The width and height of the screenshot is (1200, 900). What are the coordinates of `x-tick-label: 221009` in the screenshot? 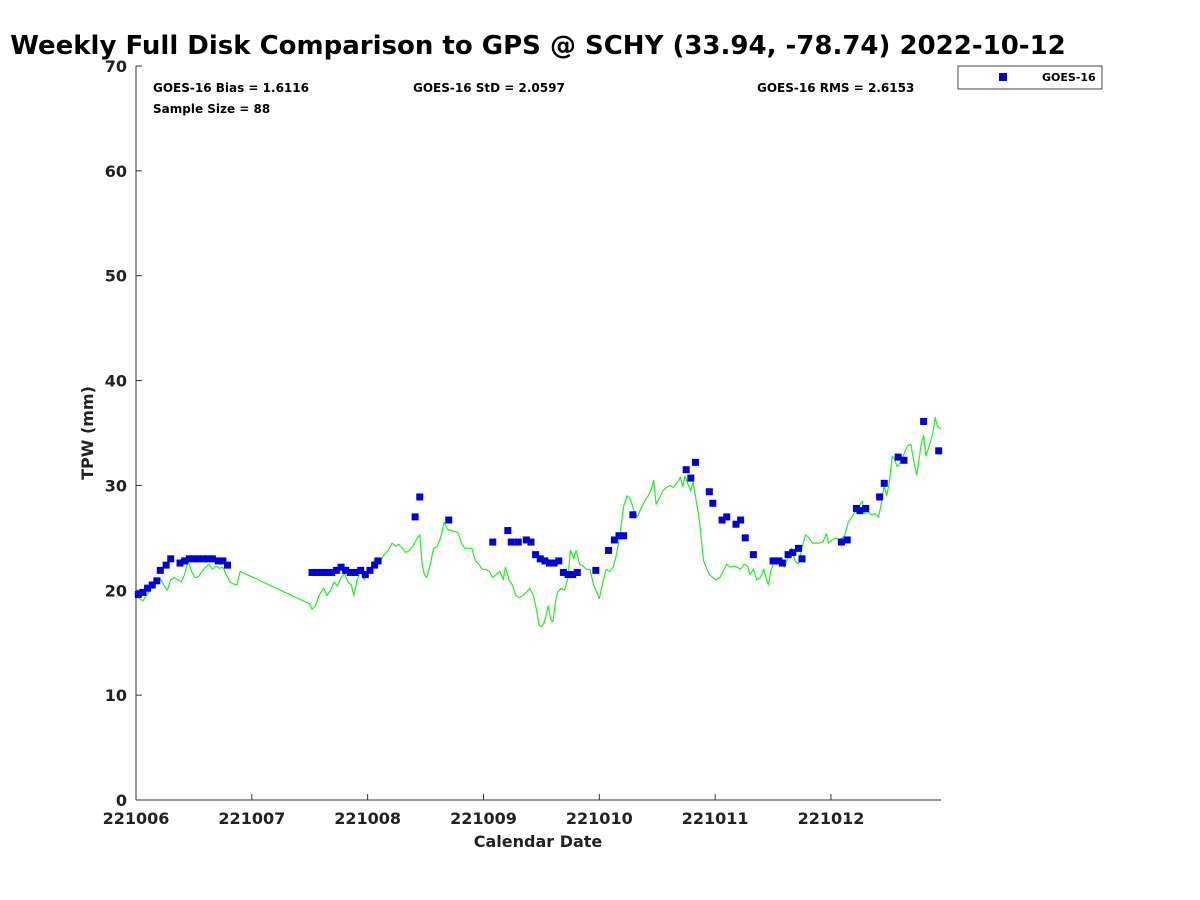 It's located at (483, 818).